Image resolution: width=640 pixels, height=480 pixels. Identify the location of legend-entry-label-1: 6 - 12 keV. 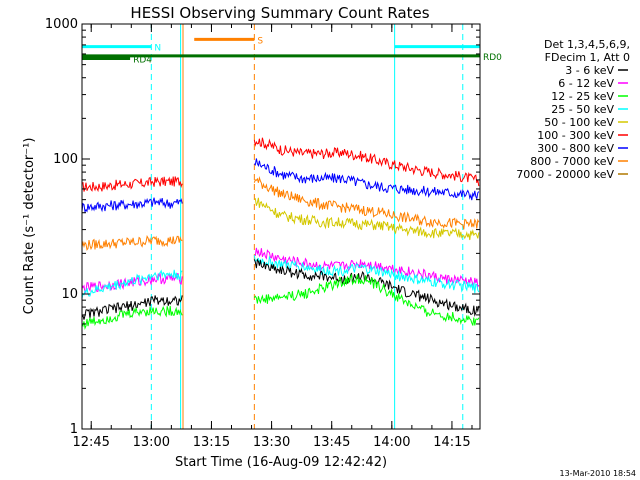
(586, 83).